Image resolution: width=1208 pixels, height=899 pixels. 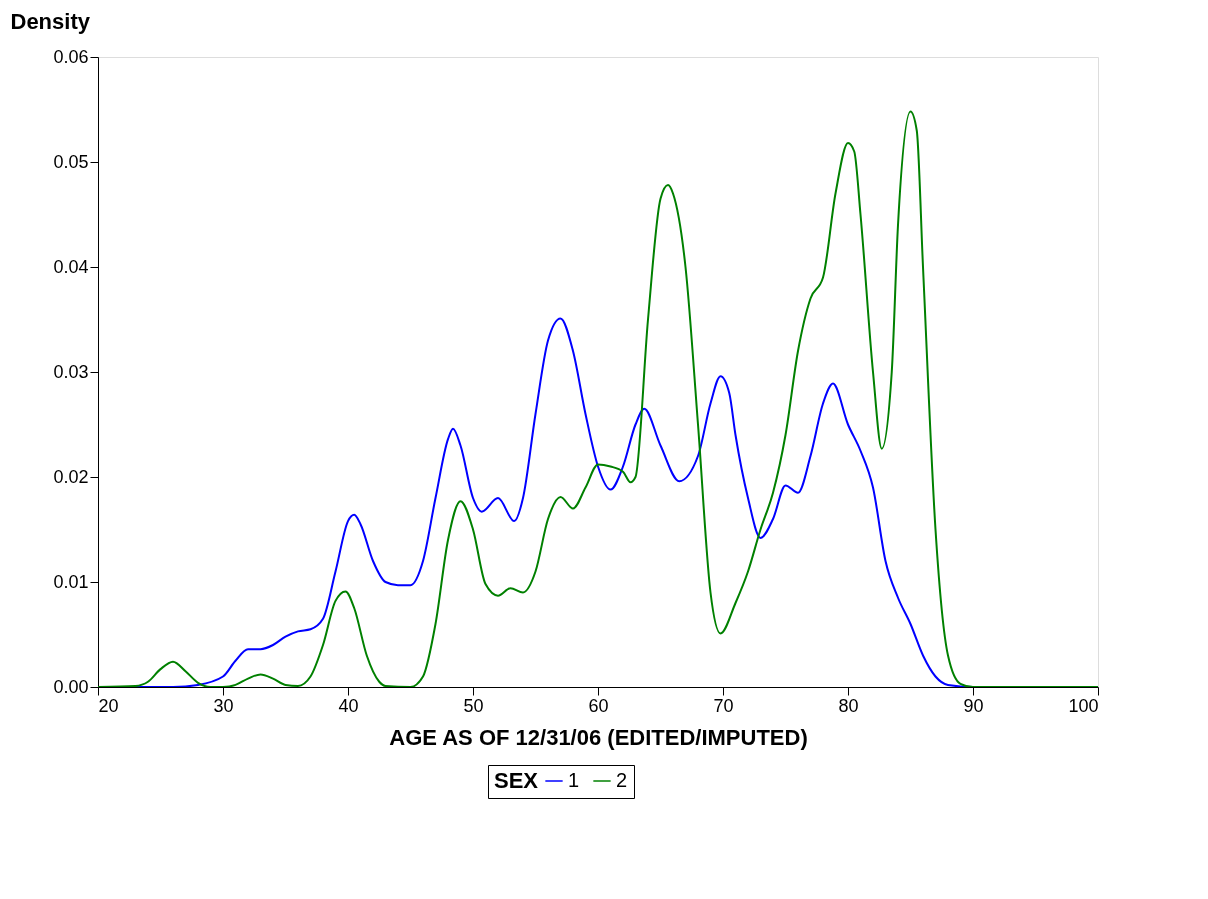 What do you see at coordinates (348, 705) in the screenshot?
I see `x-tick-label: 40` at bounding box center [348, 705].